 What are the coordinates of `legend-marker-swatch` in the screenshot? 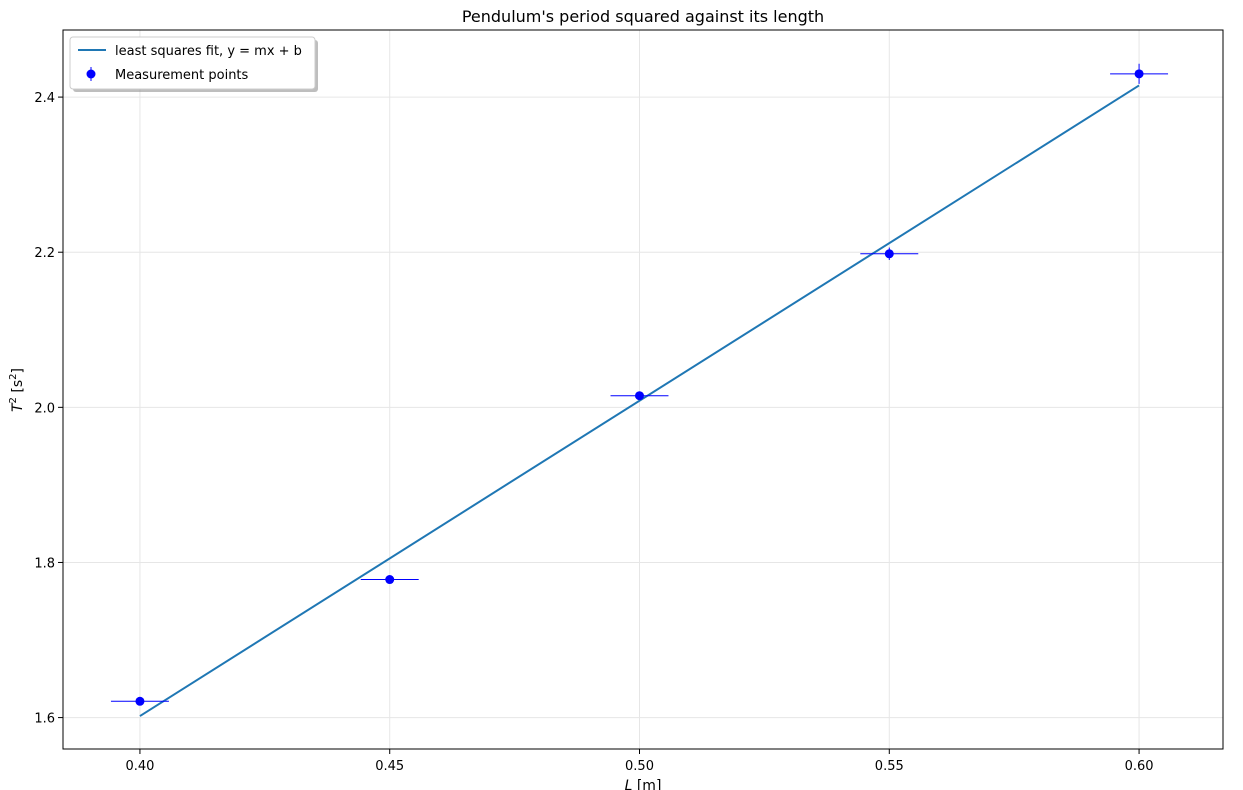 It's located at (91, 74).